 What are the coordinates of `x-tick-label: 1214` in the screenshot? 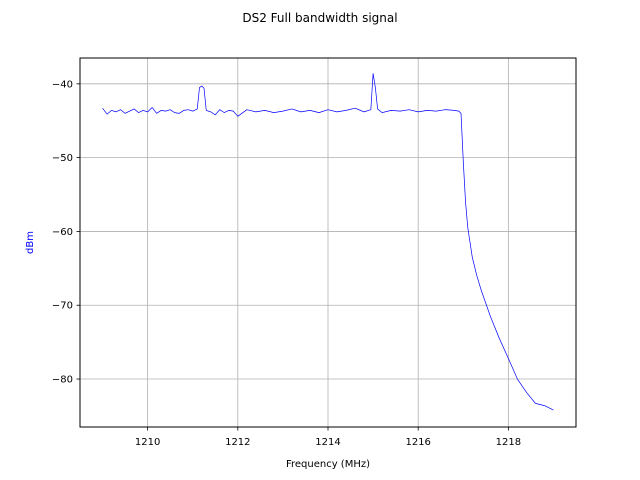 It's located at (327, 442).